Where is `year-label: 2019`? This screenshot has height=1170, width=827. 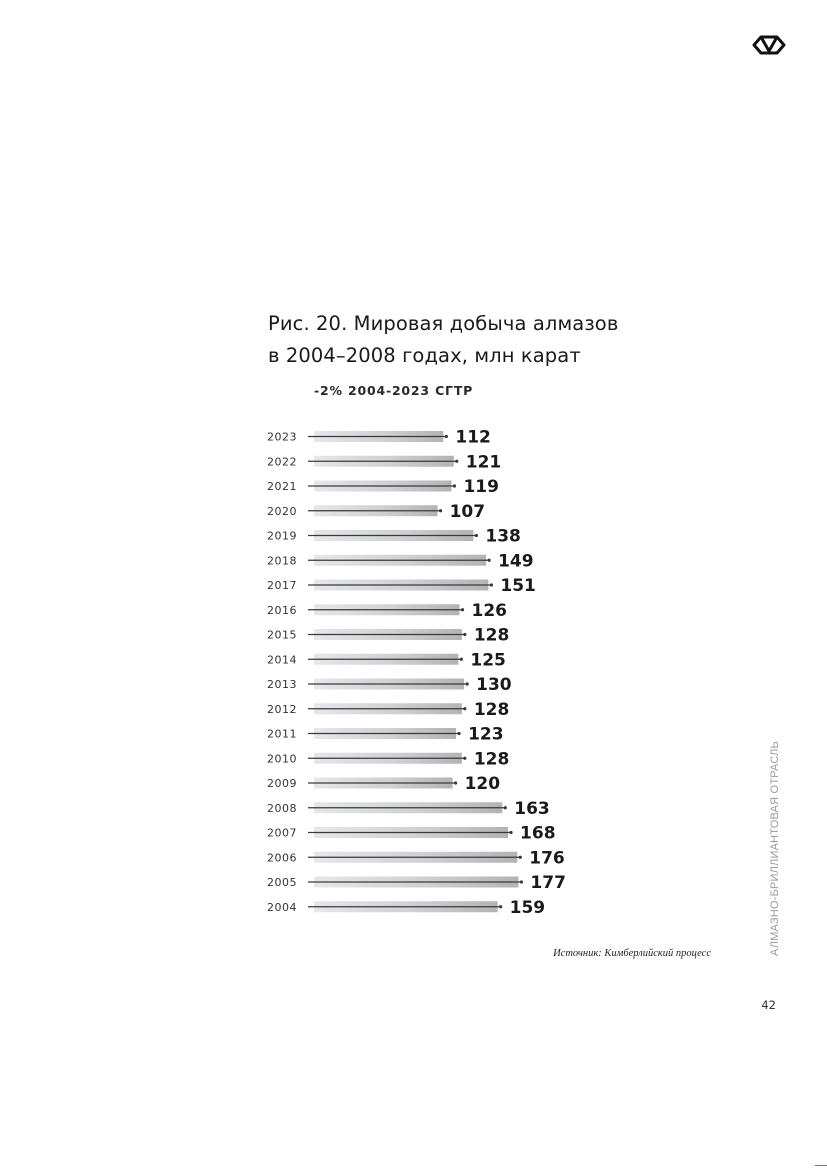 year-label: 2019 is located at coordinates (282, 536).